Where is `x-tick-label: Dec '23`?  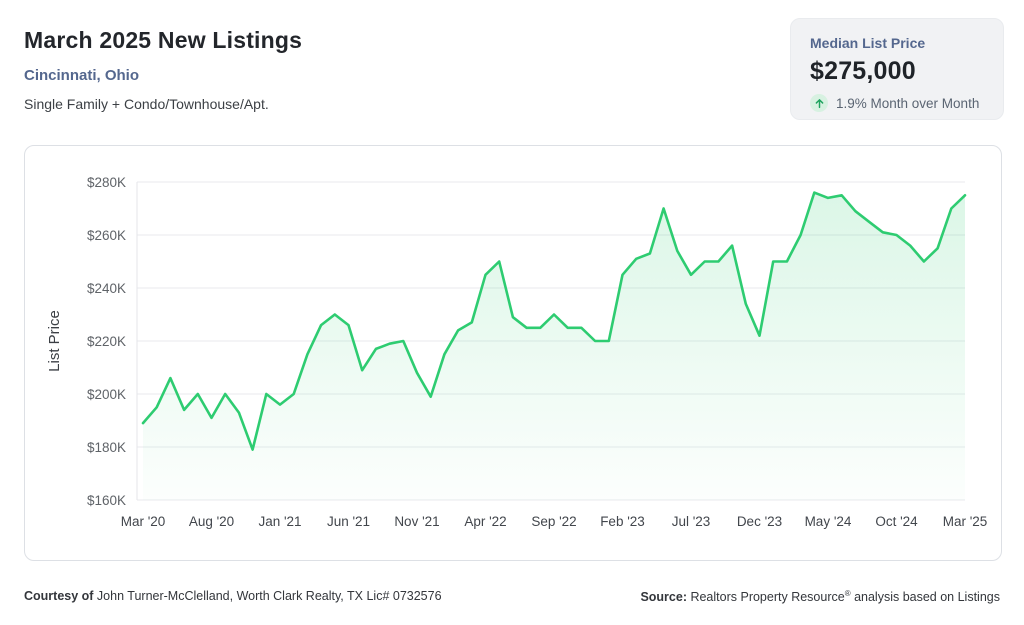 x-tick-label: Dec '23 is located at coordinates (759, 521).